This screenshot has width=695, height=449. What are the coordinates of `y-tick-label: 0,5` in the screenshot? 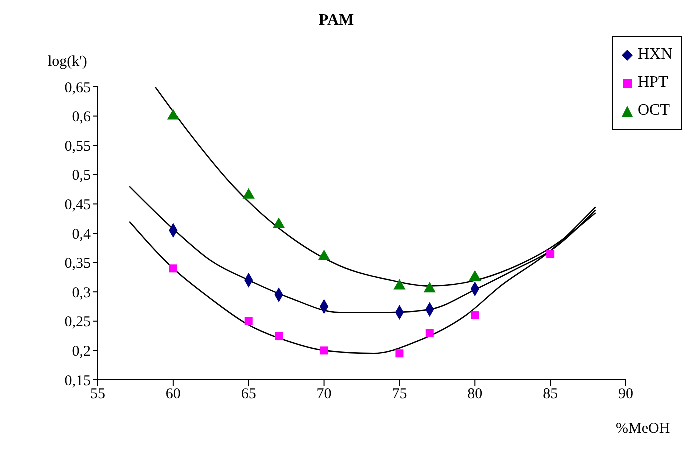 It's located at (81, 176).